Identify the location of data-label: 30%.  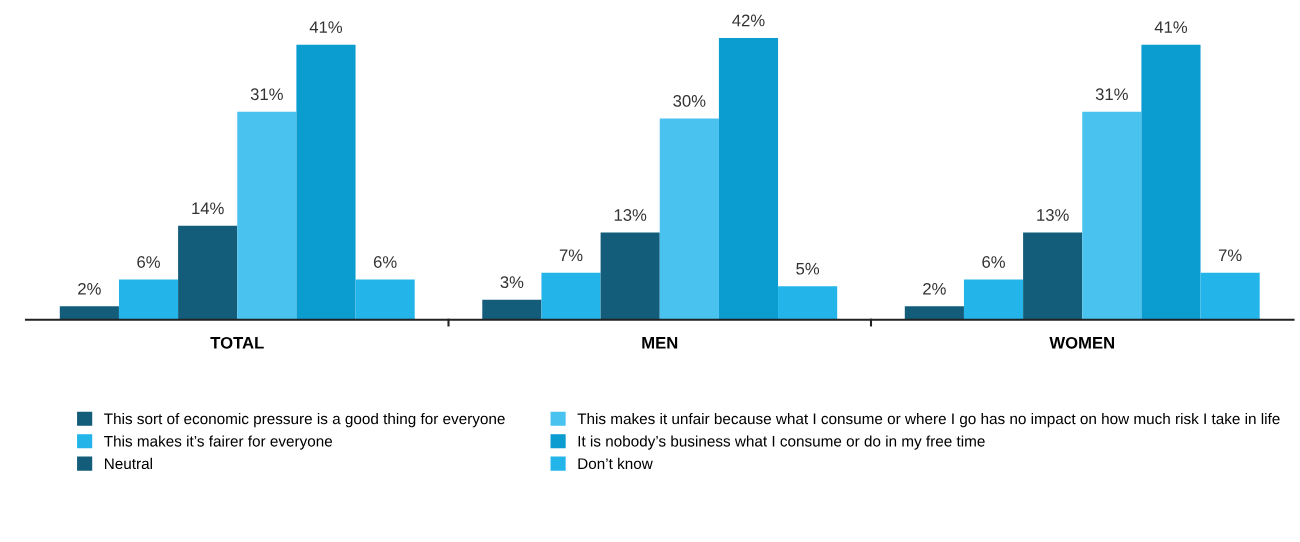
(689, 101).